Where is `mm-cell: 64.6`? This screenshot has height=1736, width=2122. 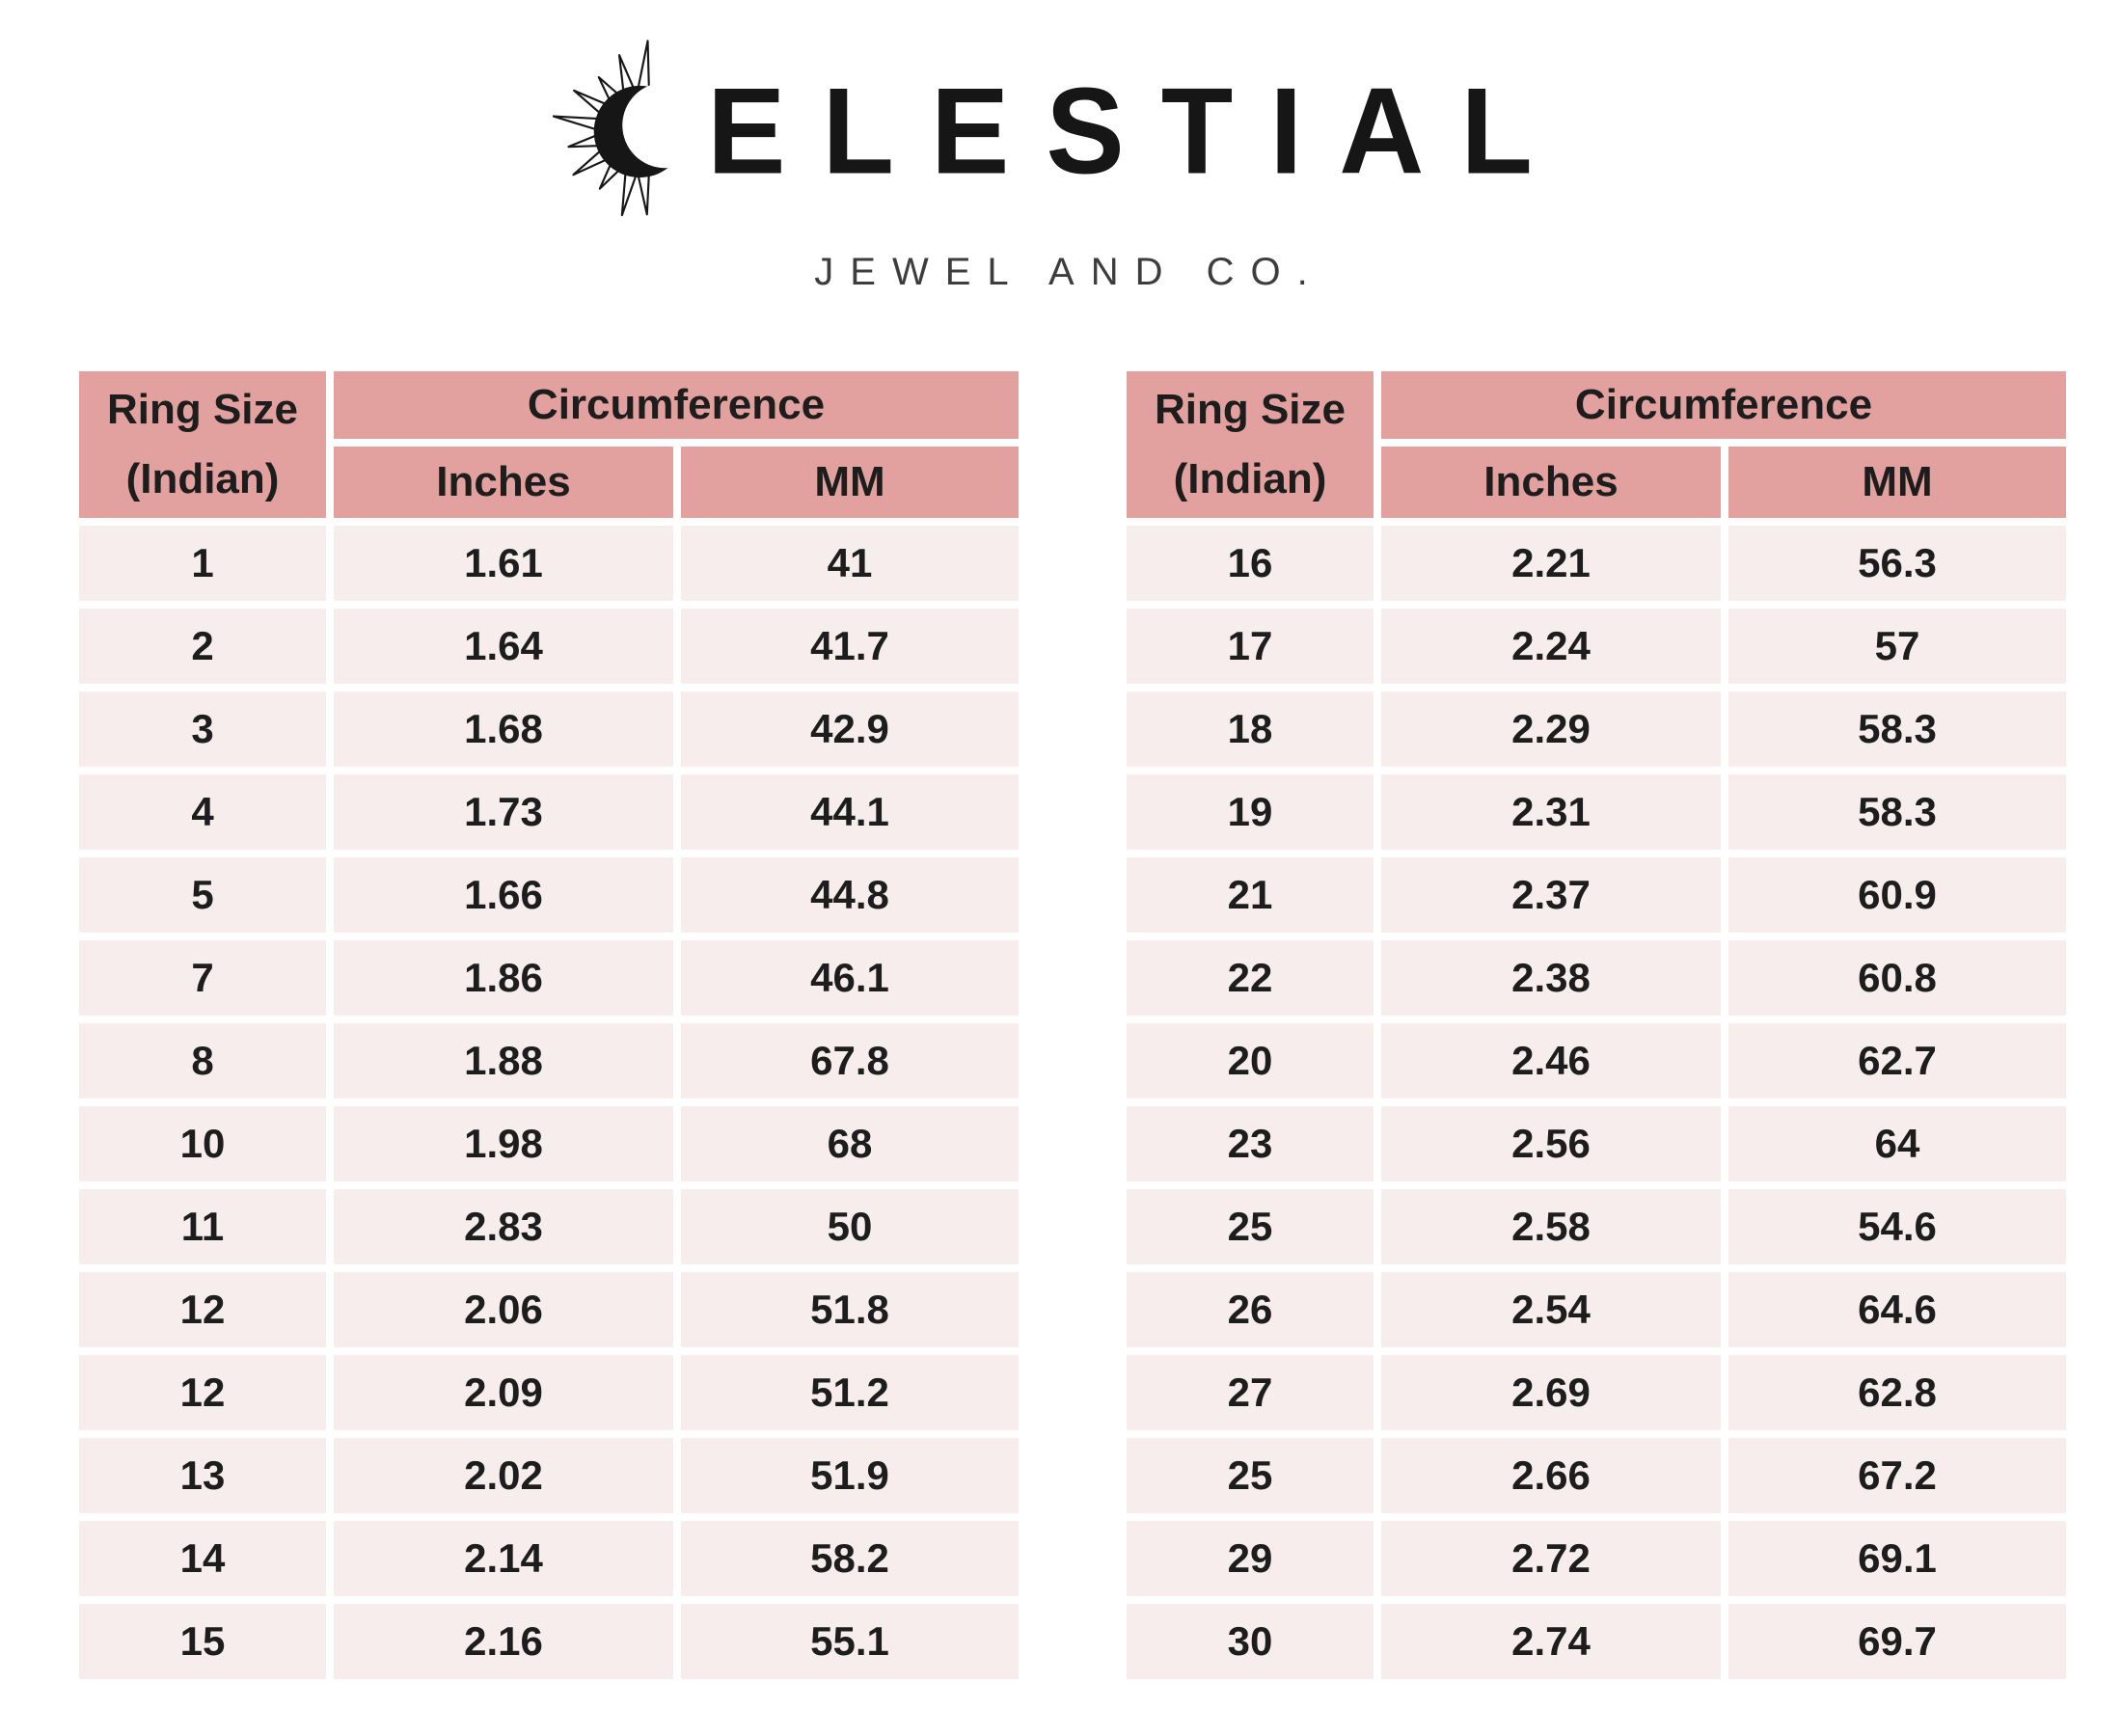 mm-cell: 64.6 is located at coordinates (1898, 1309).